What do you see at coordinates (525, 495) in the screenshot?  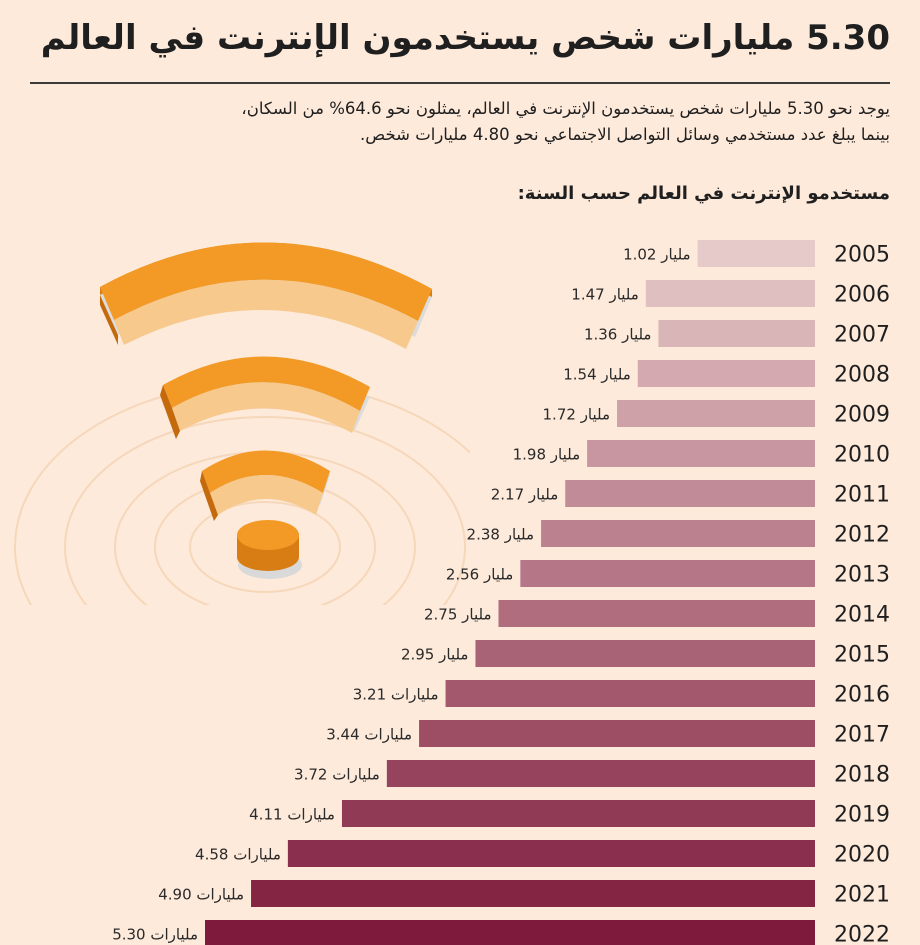 I see `value-label: 2.17 مليار` at bounding box center [525, 495].